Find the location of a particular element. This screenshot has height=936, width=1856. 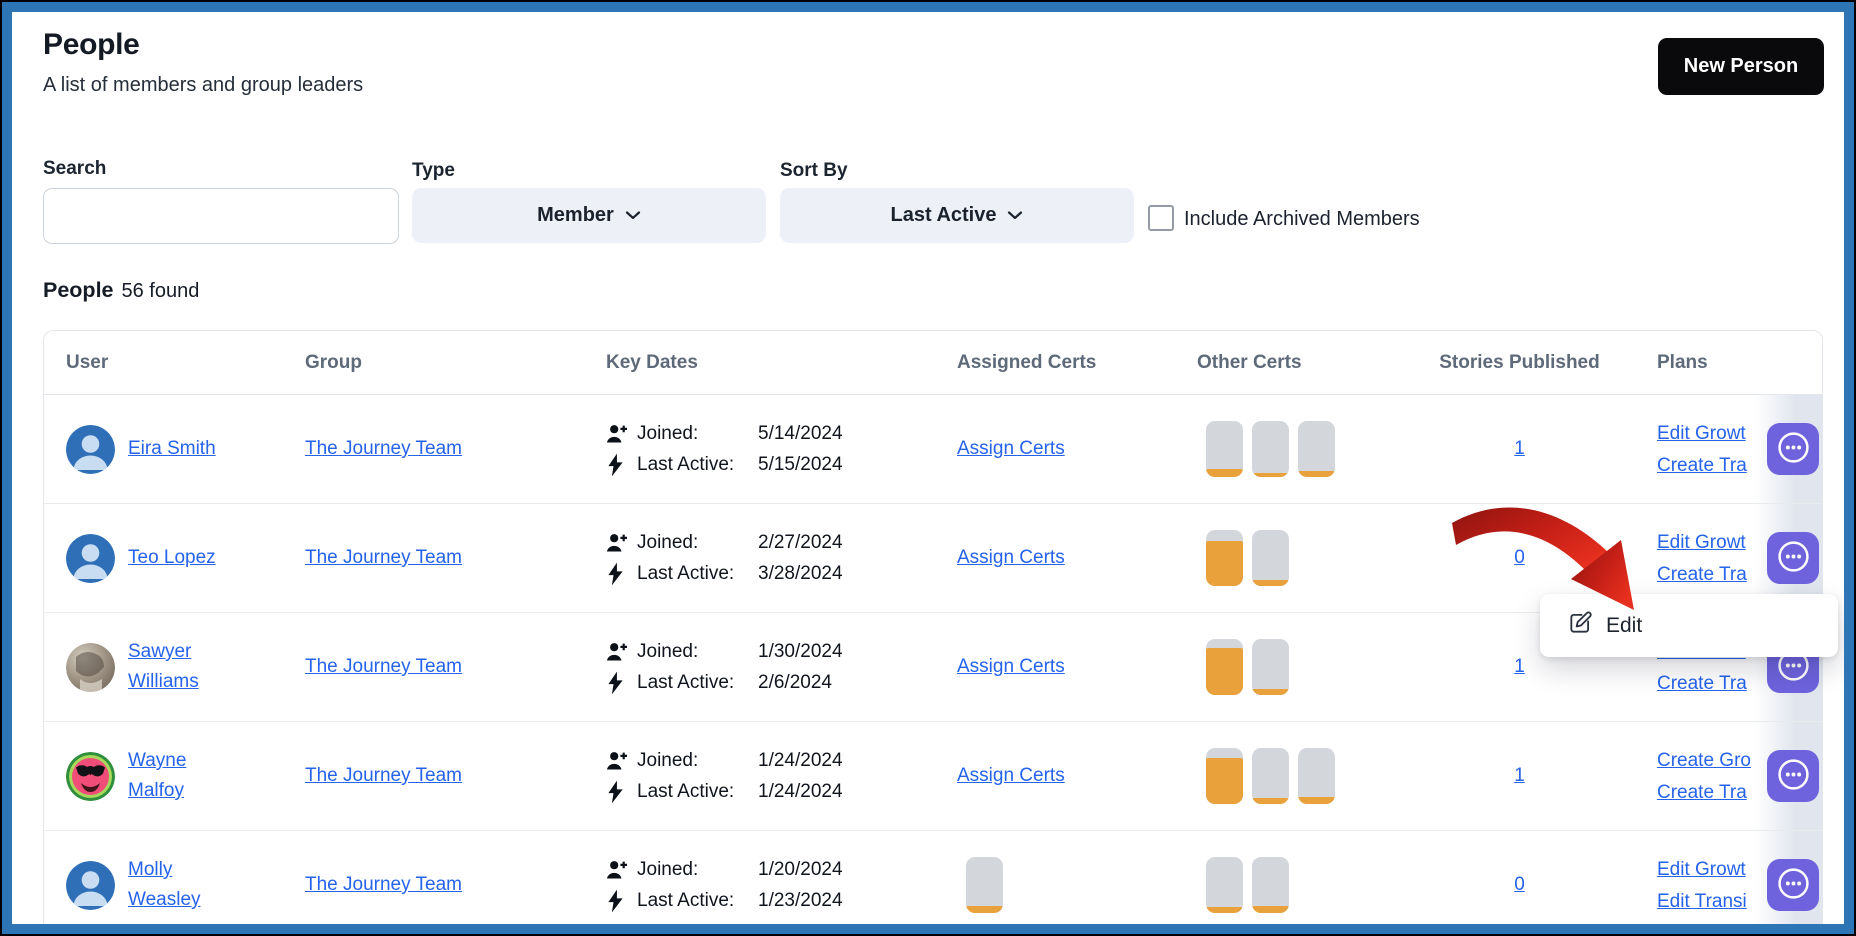

key-date-row: Joined: 1/24/2024 is located at coordinates (781, 760).